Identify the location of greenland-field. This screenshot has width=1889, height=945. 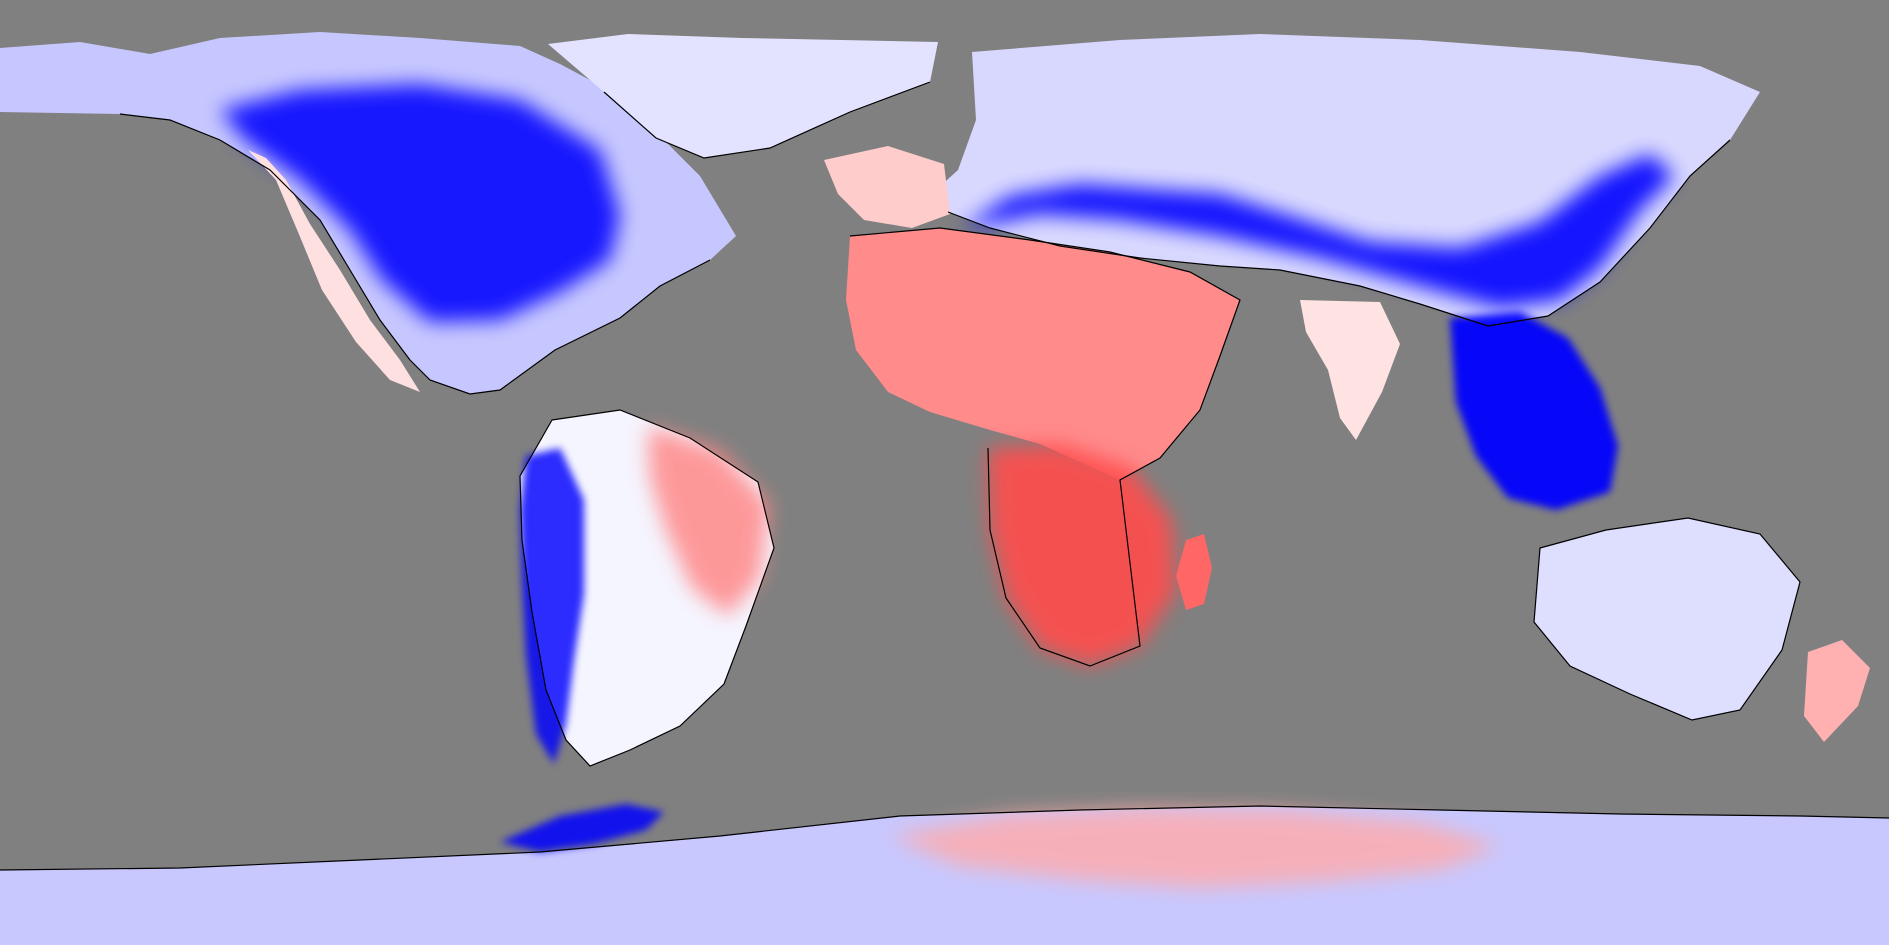
(743, 96).